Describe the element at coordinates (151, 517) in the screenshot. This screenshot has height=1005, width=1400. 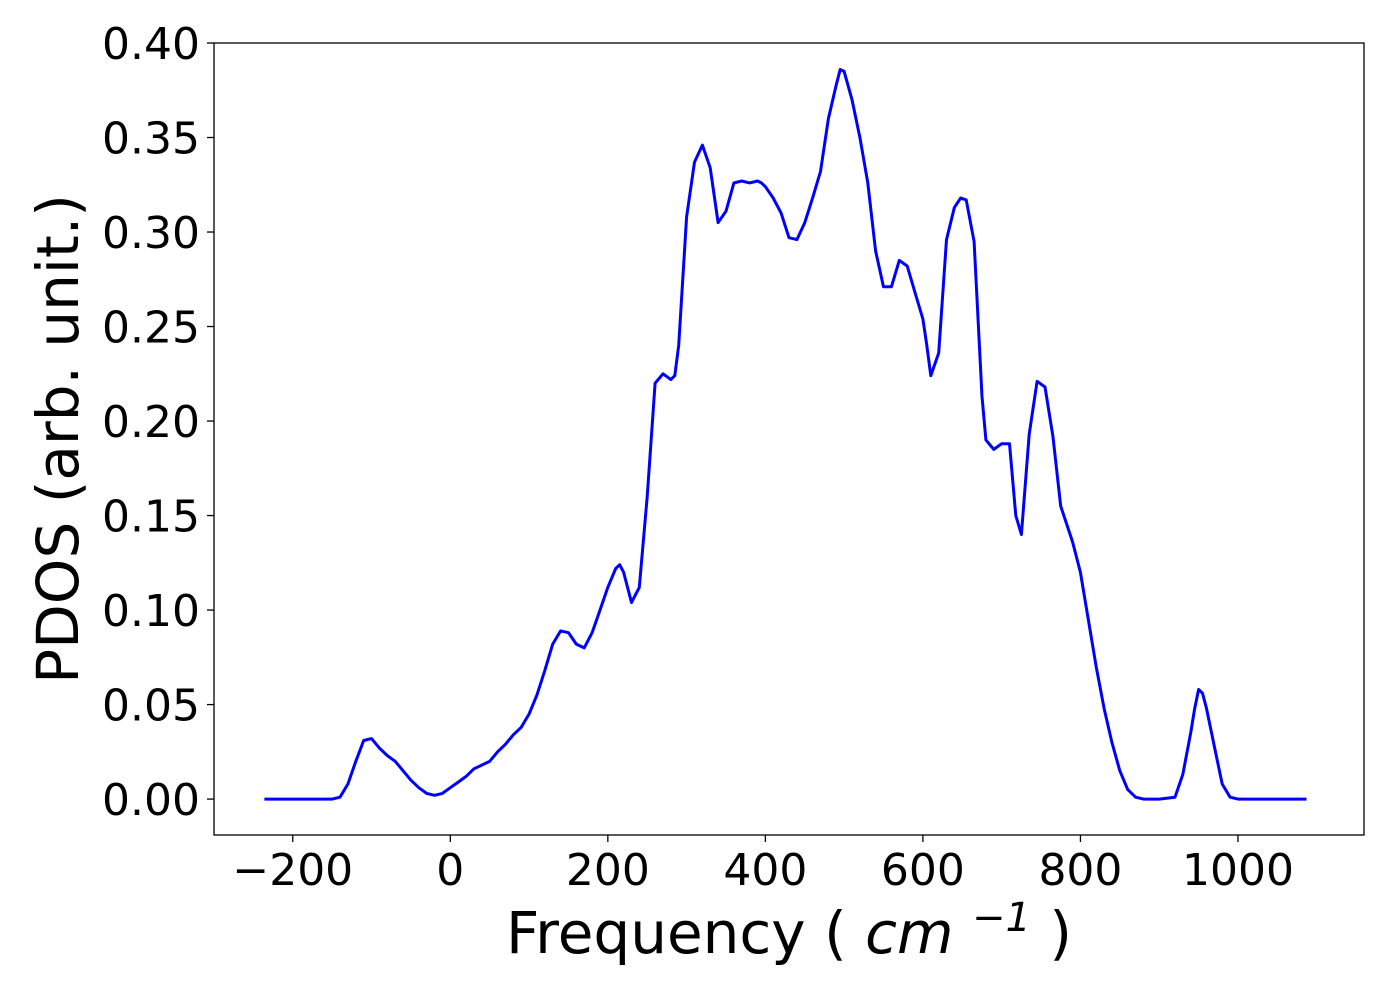
I see `y-tick-label: 0.15` at that location.